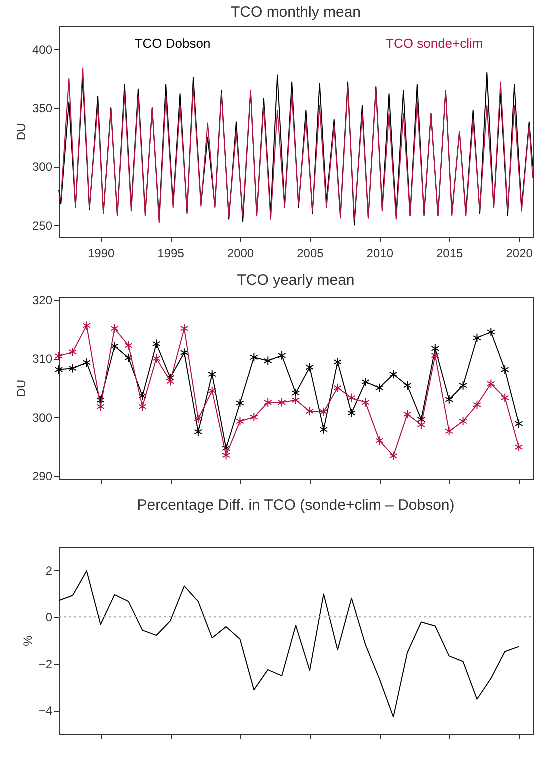  I want to click on x-tick-label: 2010, so click(380, 253).